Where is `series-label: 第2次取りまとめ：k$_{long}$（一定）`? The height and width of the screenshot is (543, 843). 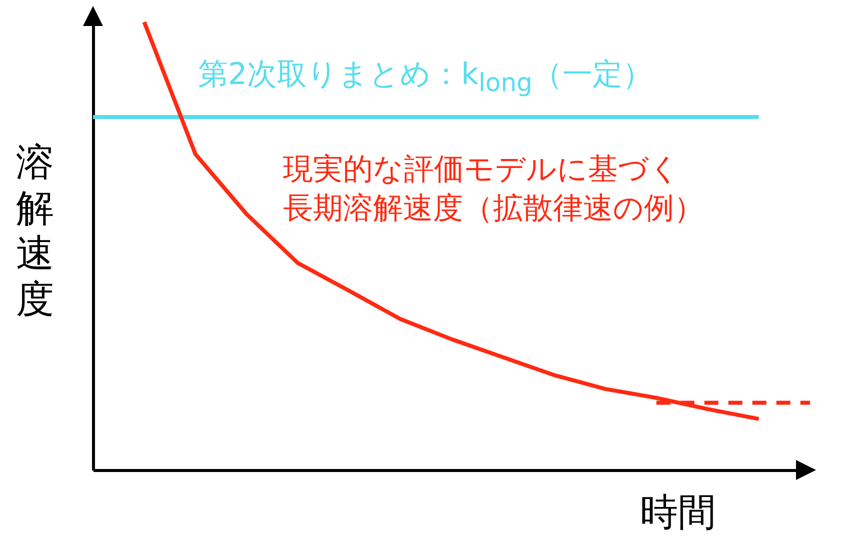
series-label: 第2次取りまとめ：k$_{long}$（一定） is located at coordinates (425, 77).